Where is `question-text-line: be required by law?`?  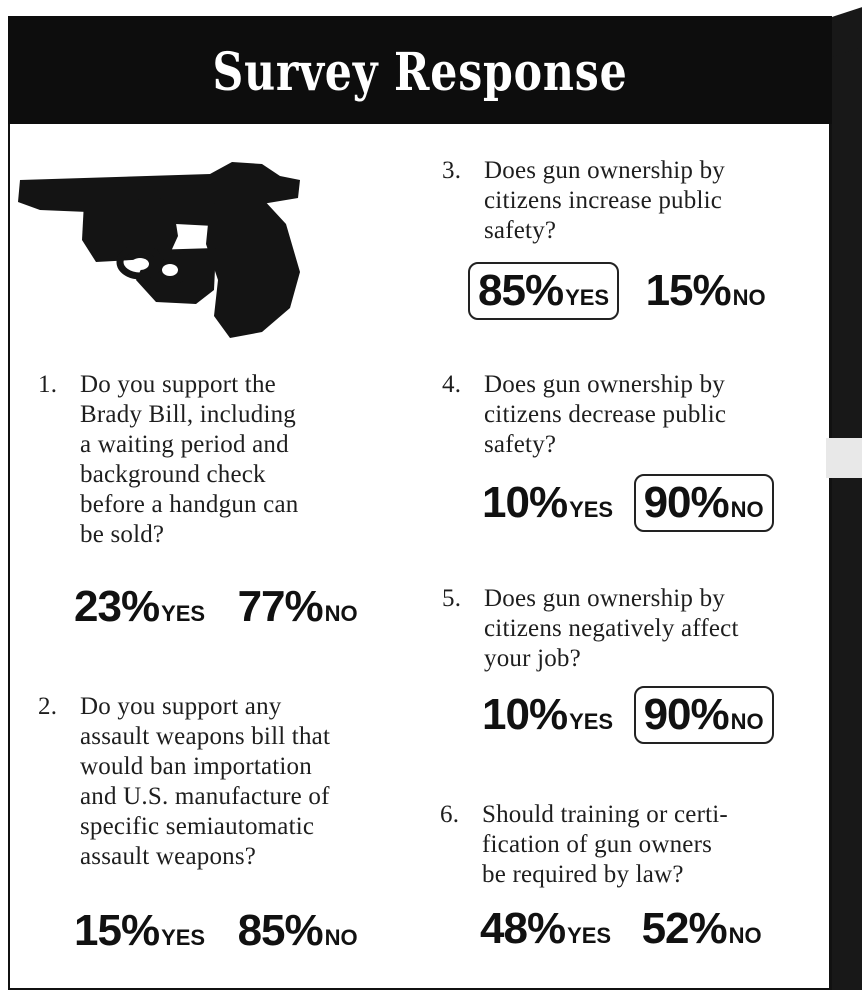
question-text-line: be required by law? is located at coordinates (583, 874).